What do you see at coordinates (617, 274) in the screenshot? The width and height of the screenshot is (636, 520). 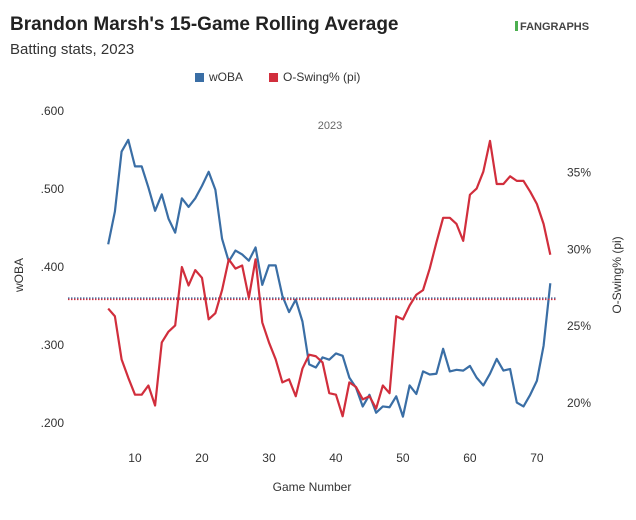 I see `y2-axis-title: O-Swing% (pi)` at bounding box center [617, 274].